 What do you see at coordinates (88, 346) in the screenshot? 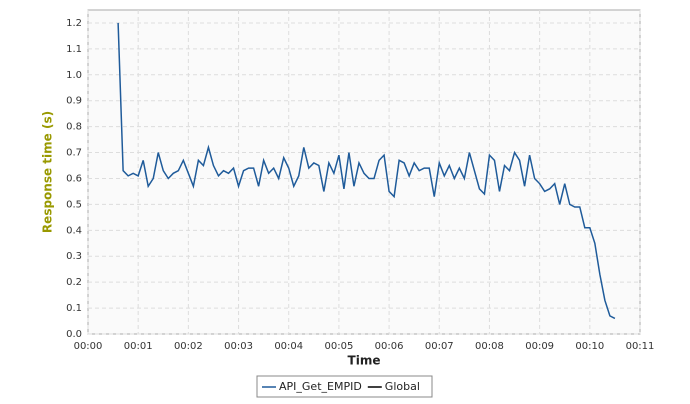
I see `x-tick-label: 00:00` at bounding box center [88, 346].